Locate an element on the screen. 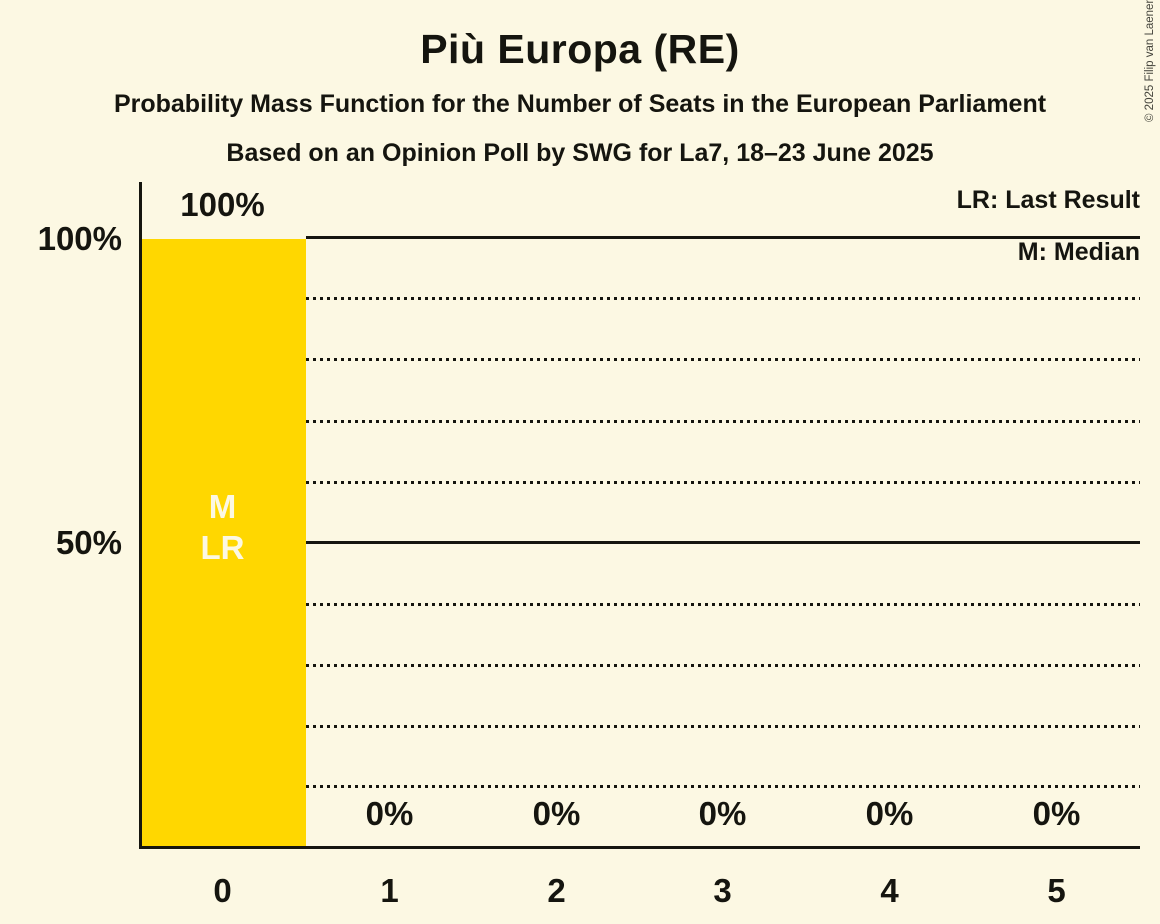 The height and width of the screenshot is (924, 1160). value-label-seats-3: 0% is located at coordinates (722, 813).